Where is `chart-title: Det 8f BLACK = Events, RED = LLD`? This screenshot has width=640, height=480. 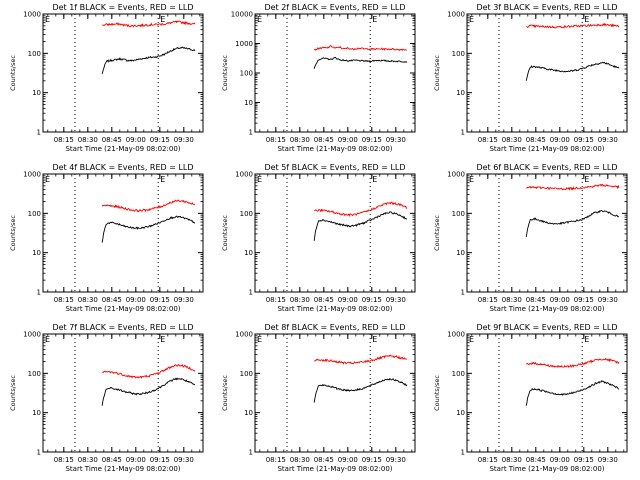 chart-title: Det 8f BLACK = Events, RED = LLD is located at coordinates (334, 327).